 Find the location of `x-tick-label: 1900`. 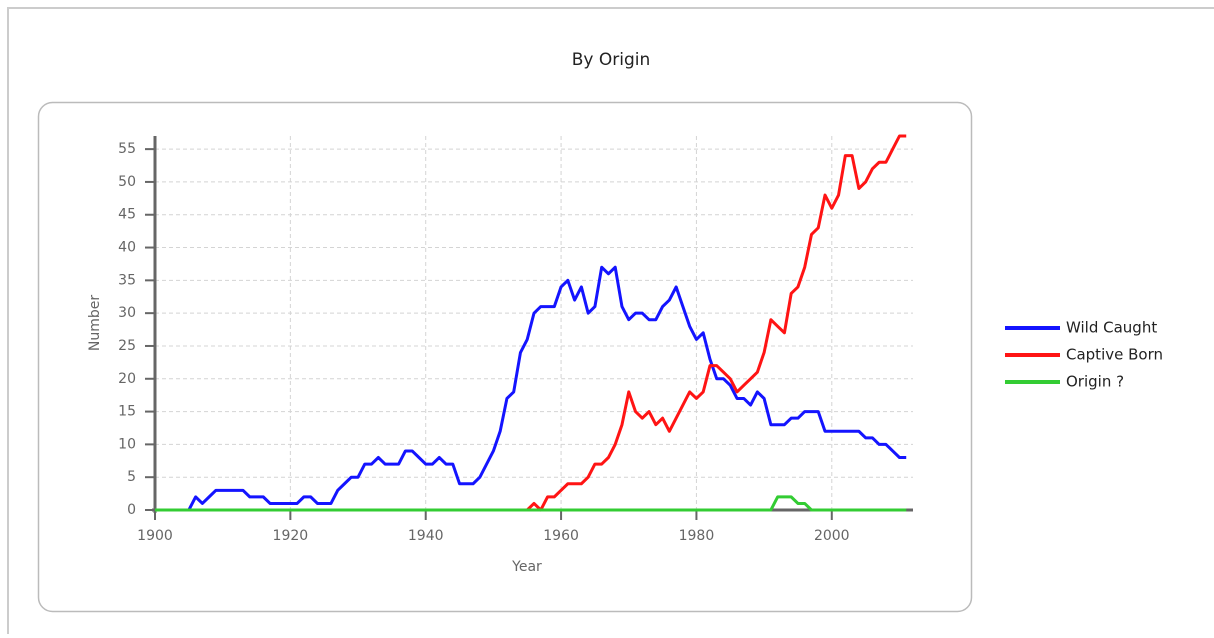

x-tick-label: 1900 is located at coordinates (155, 536).